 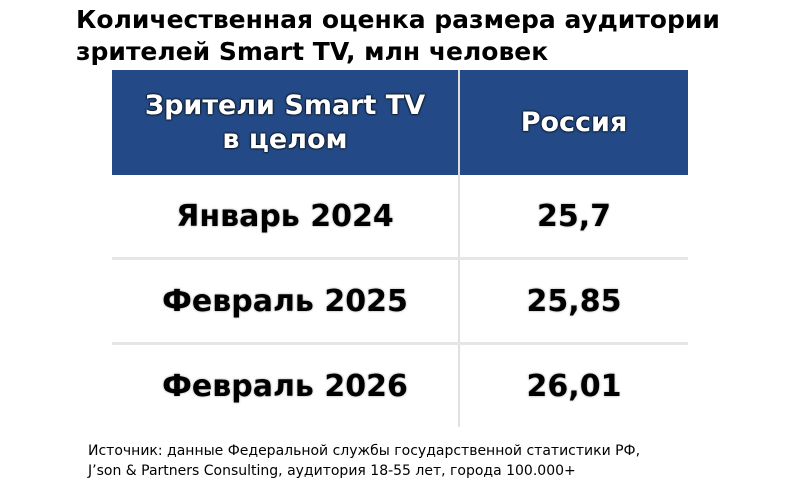 I want to click on row-period-cell: Январь 2024, so click(x=286, y=217).